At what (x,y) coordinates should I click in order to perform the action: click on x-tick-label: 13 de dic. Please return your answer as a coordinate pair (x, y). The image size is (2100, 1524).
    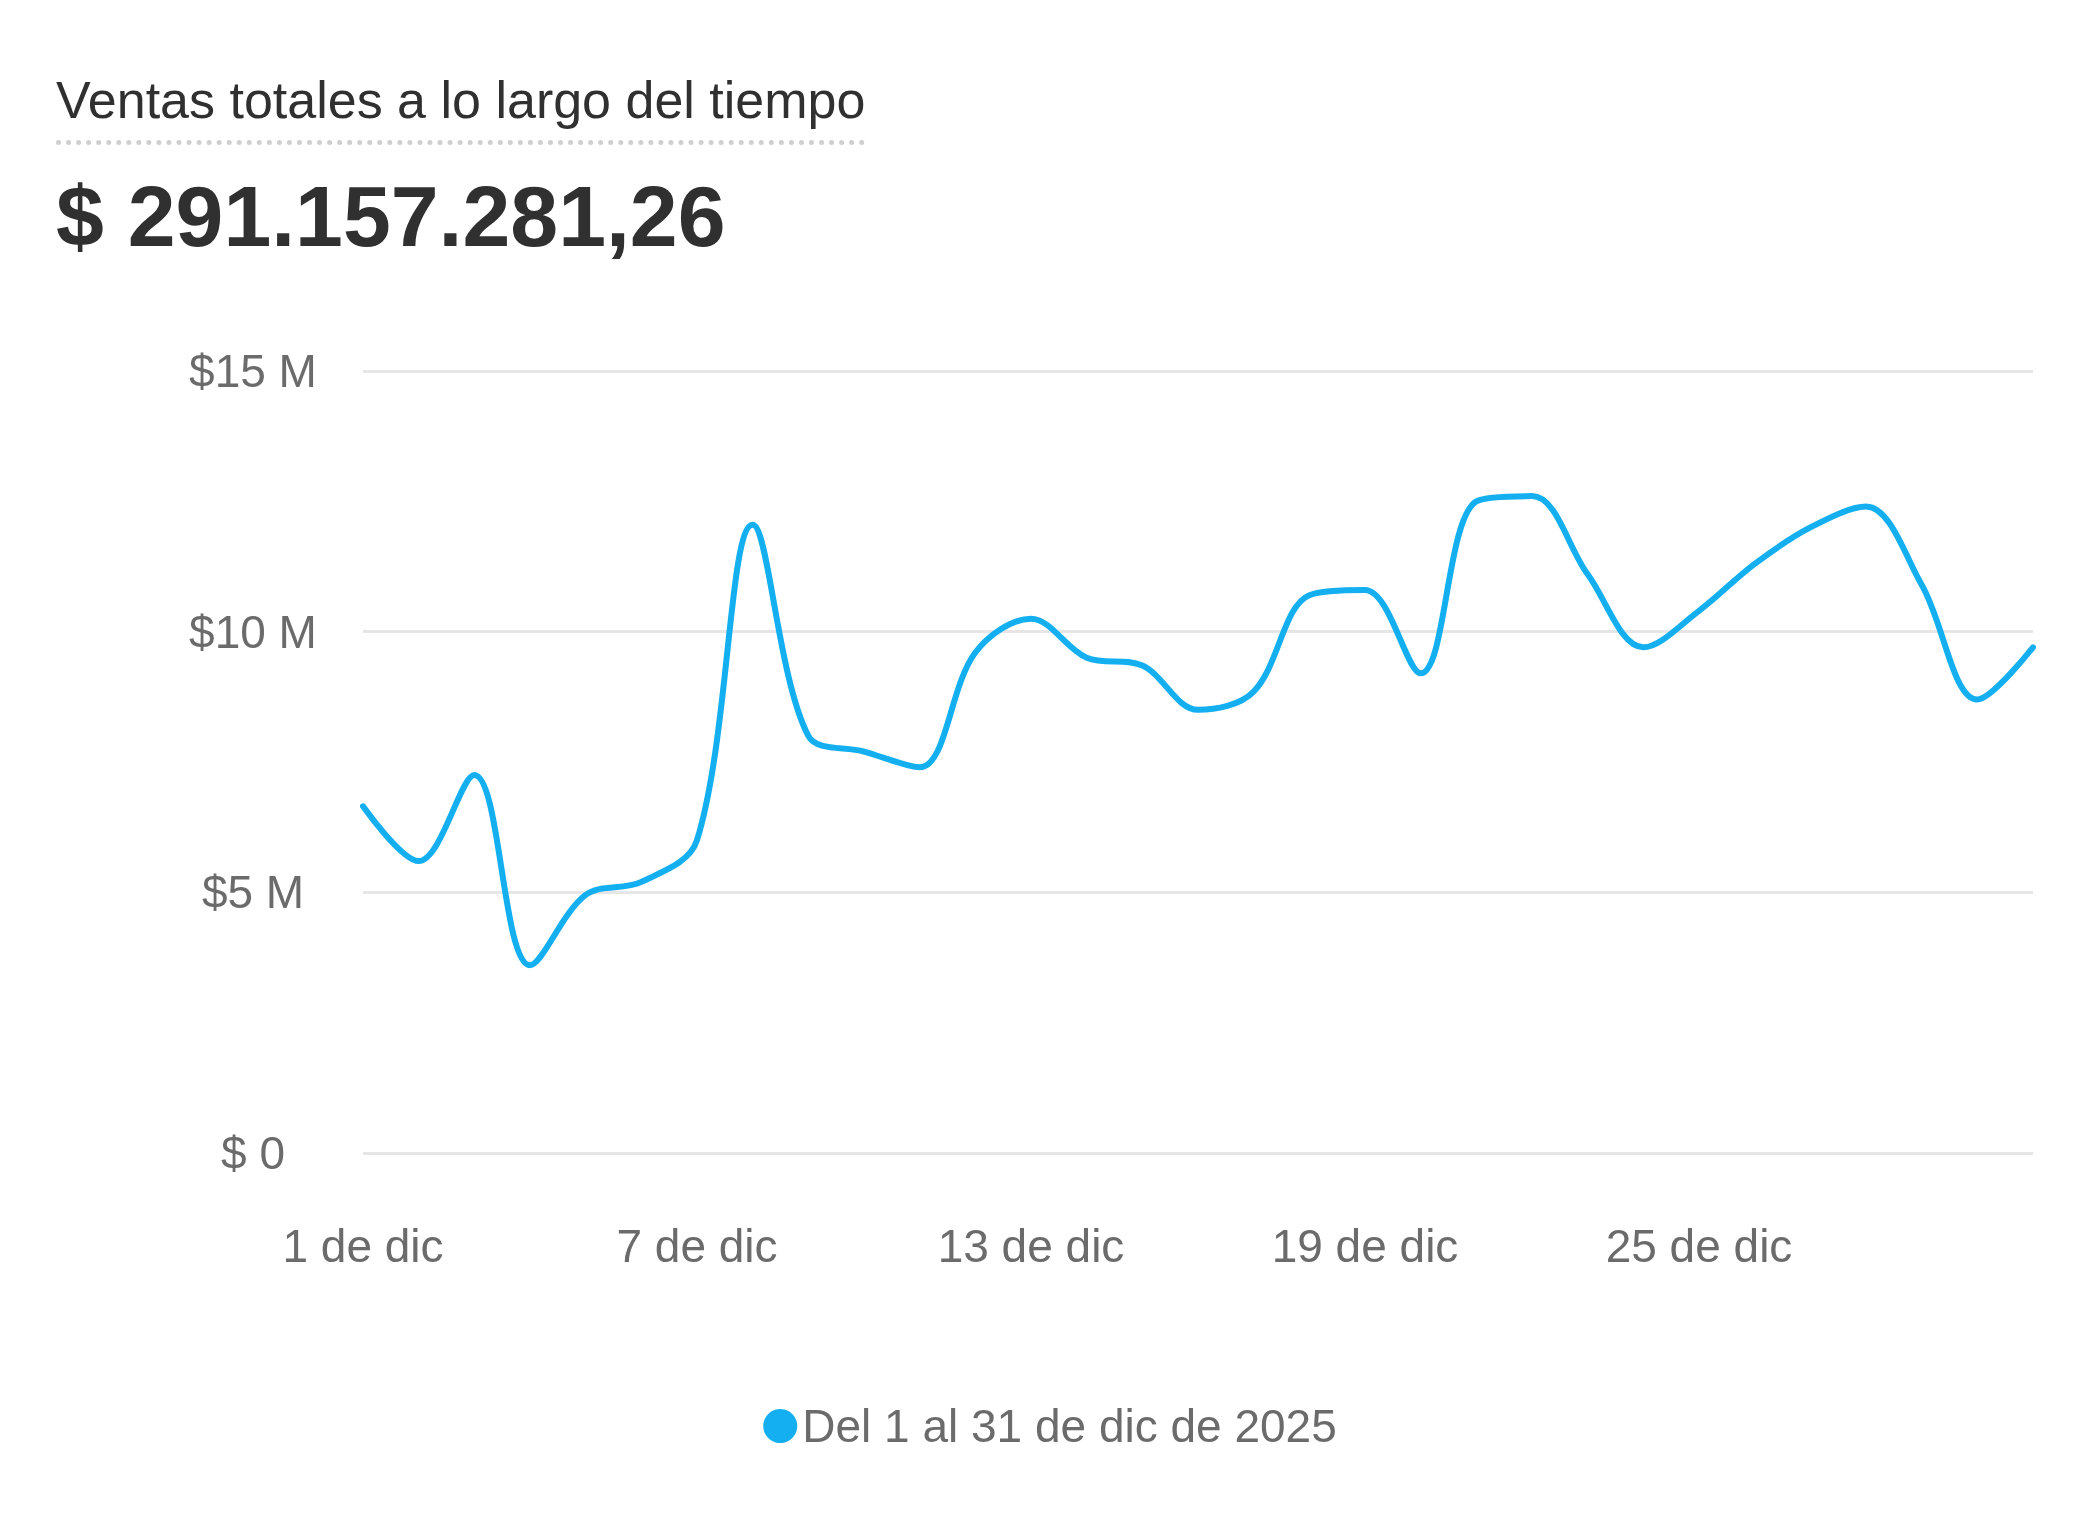
    Looking at the image, I should click on (1031, 1246).